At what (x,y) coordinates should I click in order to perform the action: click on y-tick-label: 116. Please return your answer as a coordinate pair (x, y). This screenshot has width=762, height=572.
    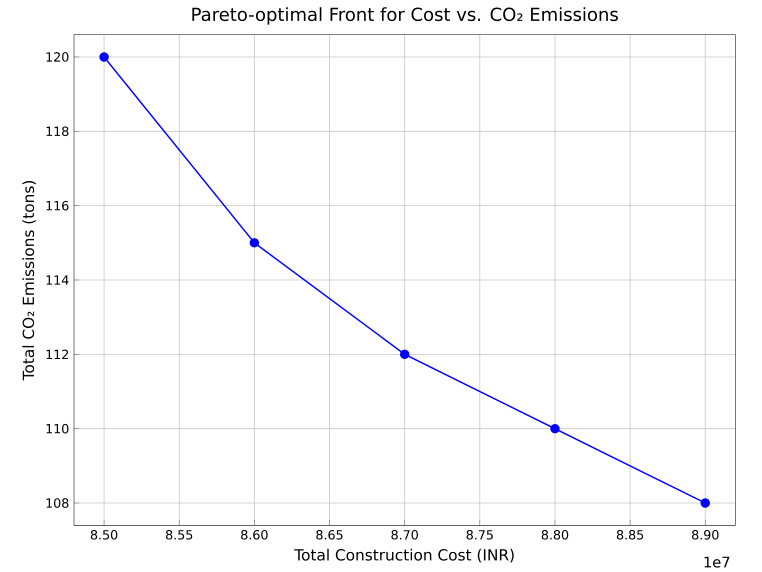
    Looking at the image, I should click on (57, 205).